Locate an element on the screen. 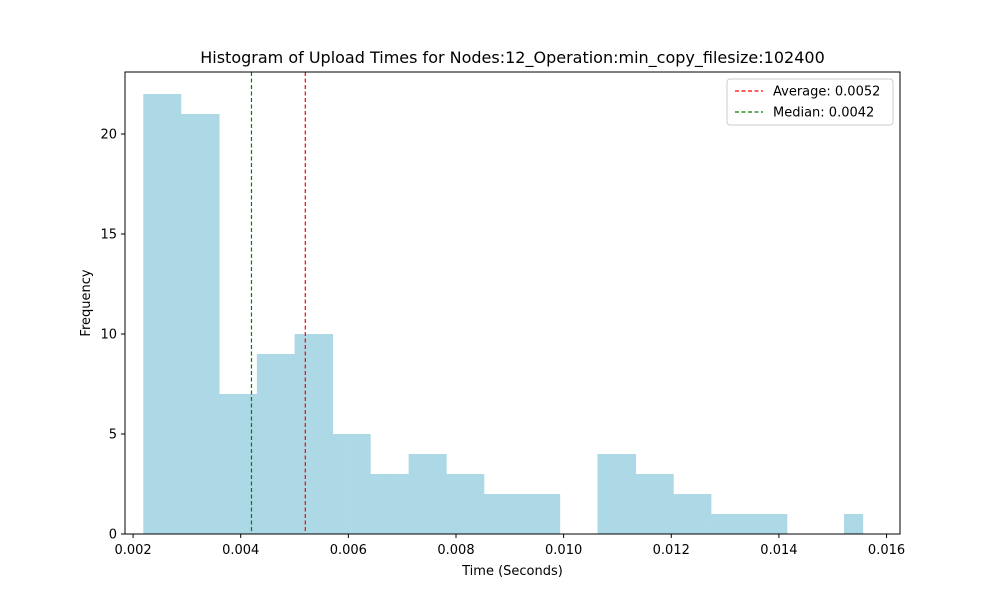  y-tick-label: 5 is located at coordinates (113, 435).